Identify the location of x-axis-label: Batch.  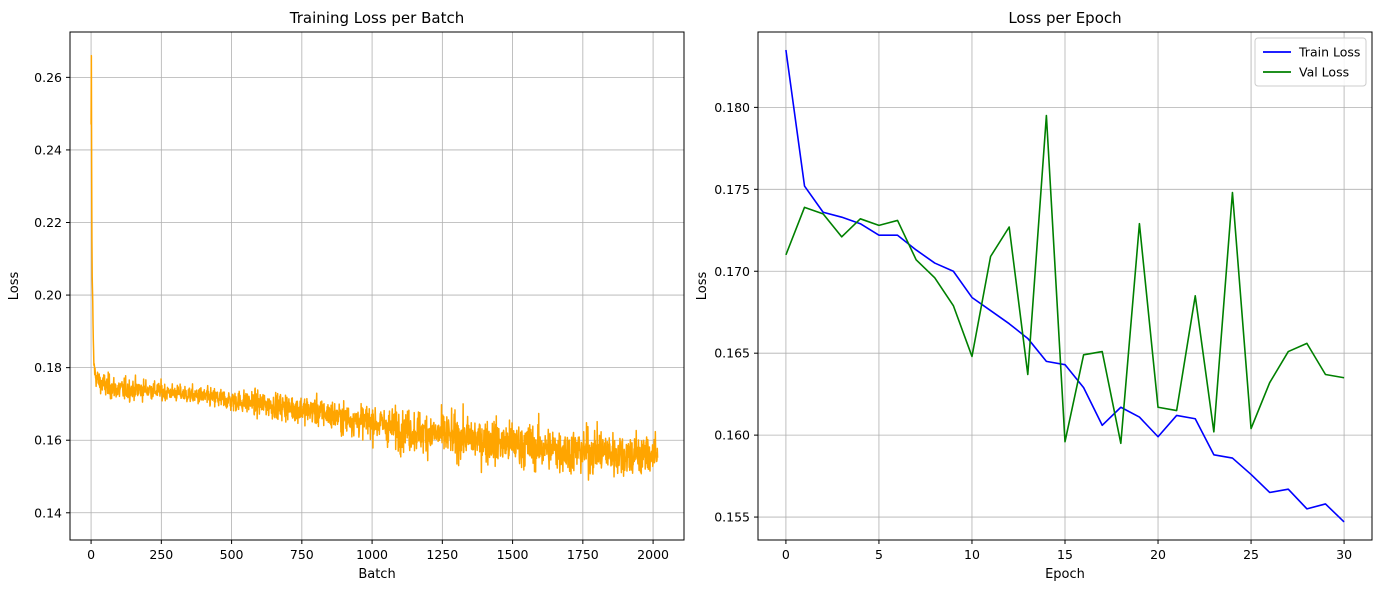
(376, 574).